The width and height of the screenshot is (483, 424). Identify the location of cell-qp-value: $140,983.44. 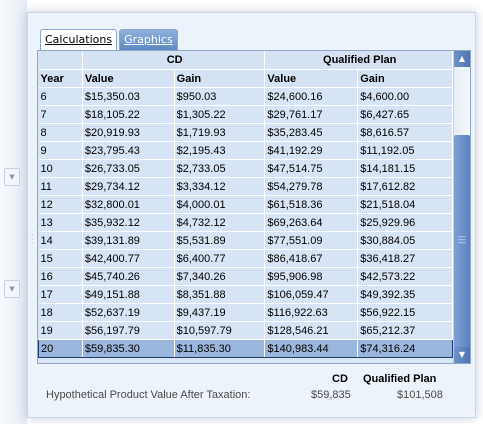
(311, 348).